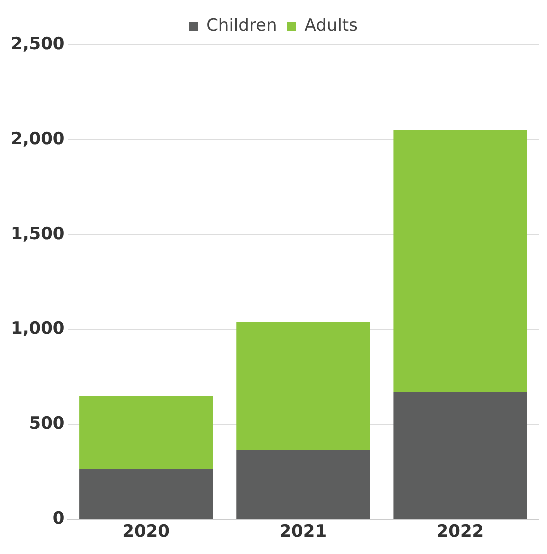  What do you see at coordinates (37, 139) in the screenshot?
I see `y-tick-label: 2,000` at bounding box center [37, 139].